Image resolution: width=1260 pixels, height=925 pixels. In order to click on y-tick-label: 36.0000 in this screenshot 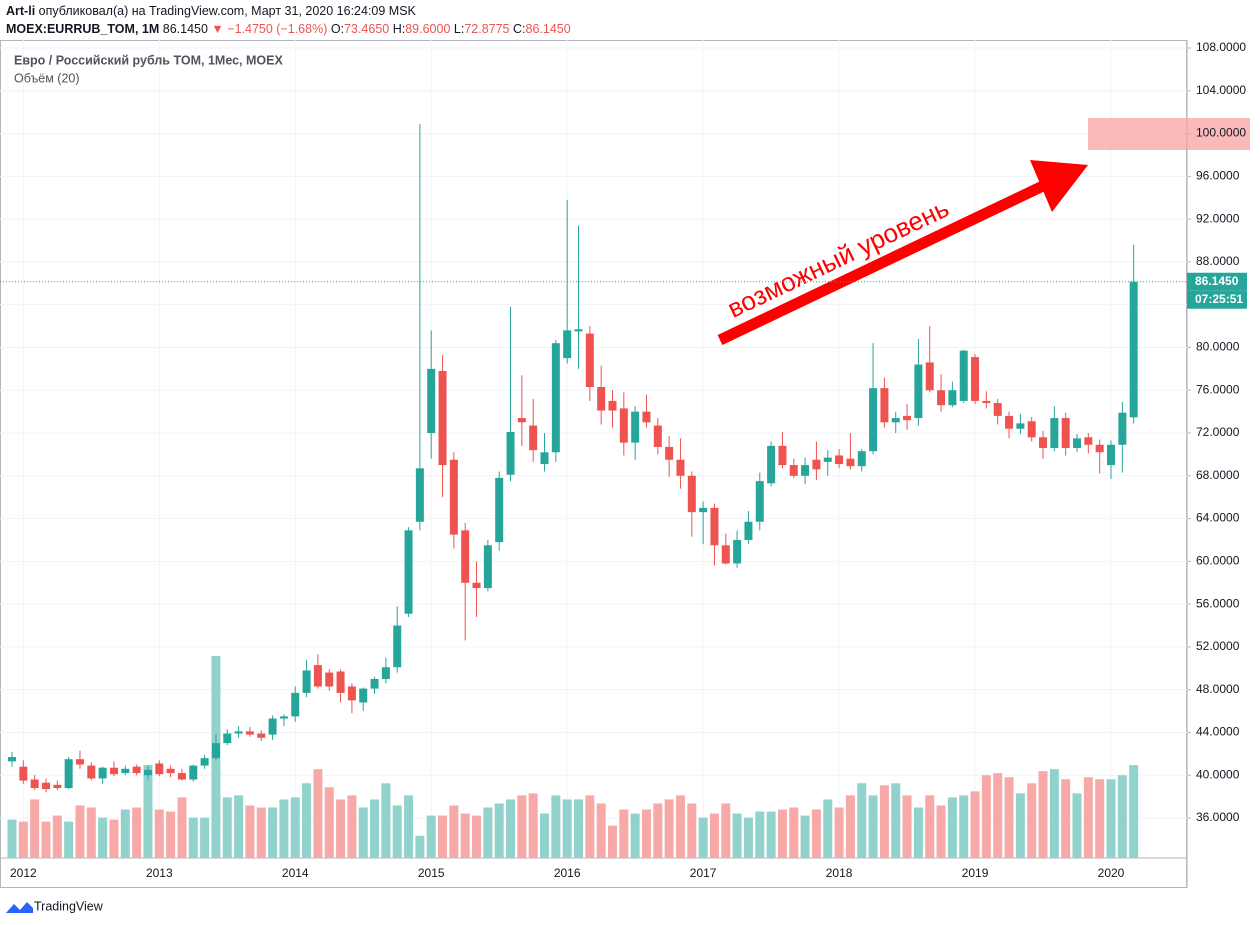, I will do `click(1218, 817)`.